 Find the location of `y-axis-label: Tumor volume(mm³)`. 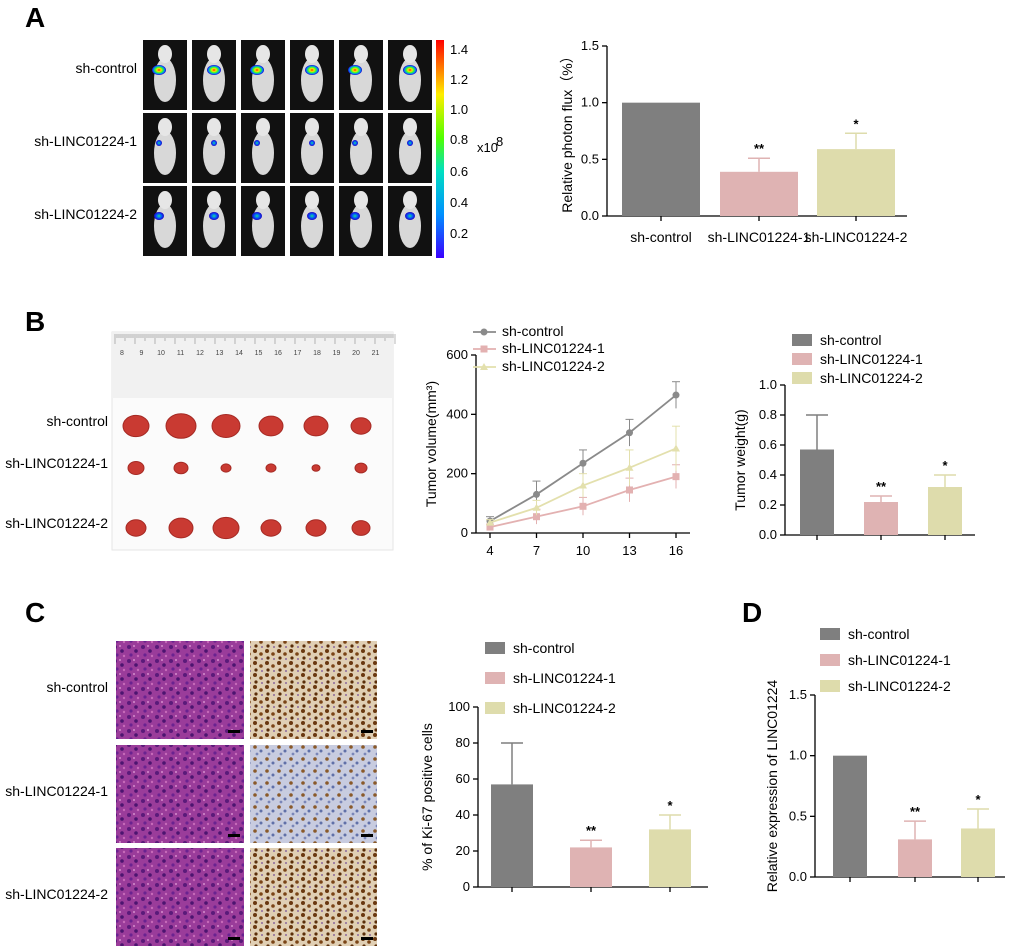

y-axis-label: Tumor volume(mm³) is located at coordinates (431, 444).